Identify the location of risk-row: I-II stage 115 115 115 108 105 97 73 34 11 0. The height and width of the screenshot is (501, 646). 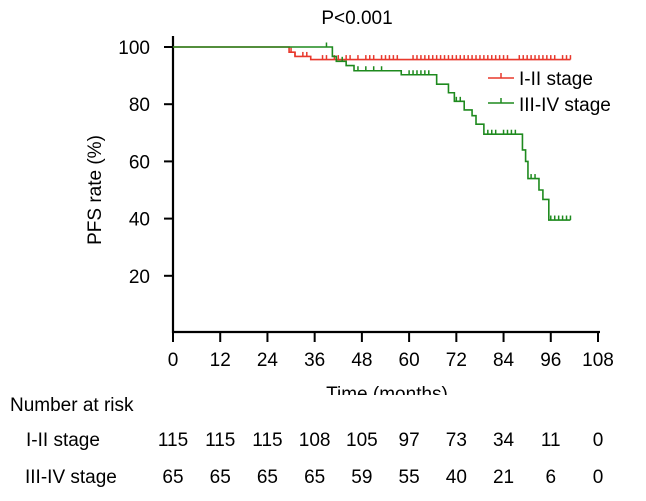
(323, 441).